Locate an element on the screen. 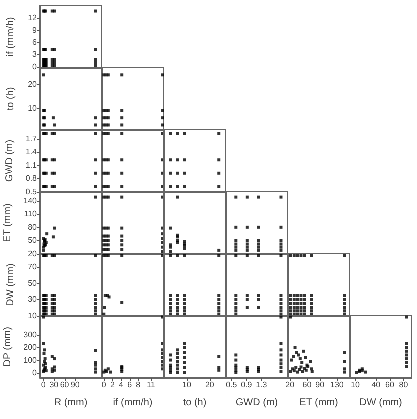  x-tick-label: 40 is located at coordinates (377, 385).